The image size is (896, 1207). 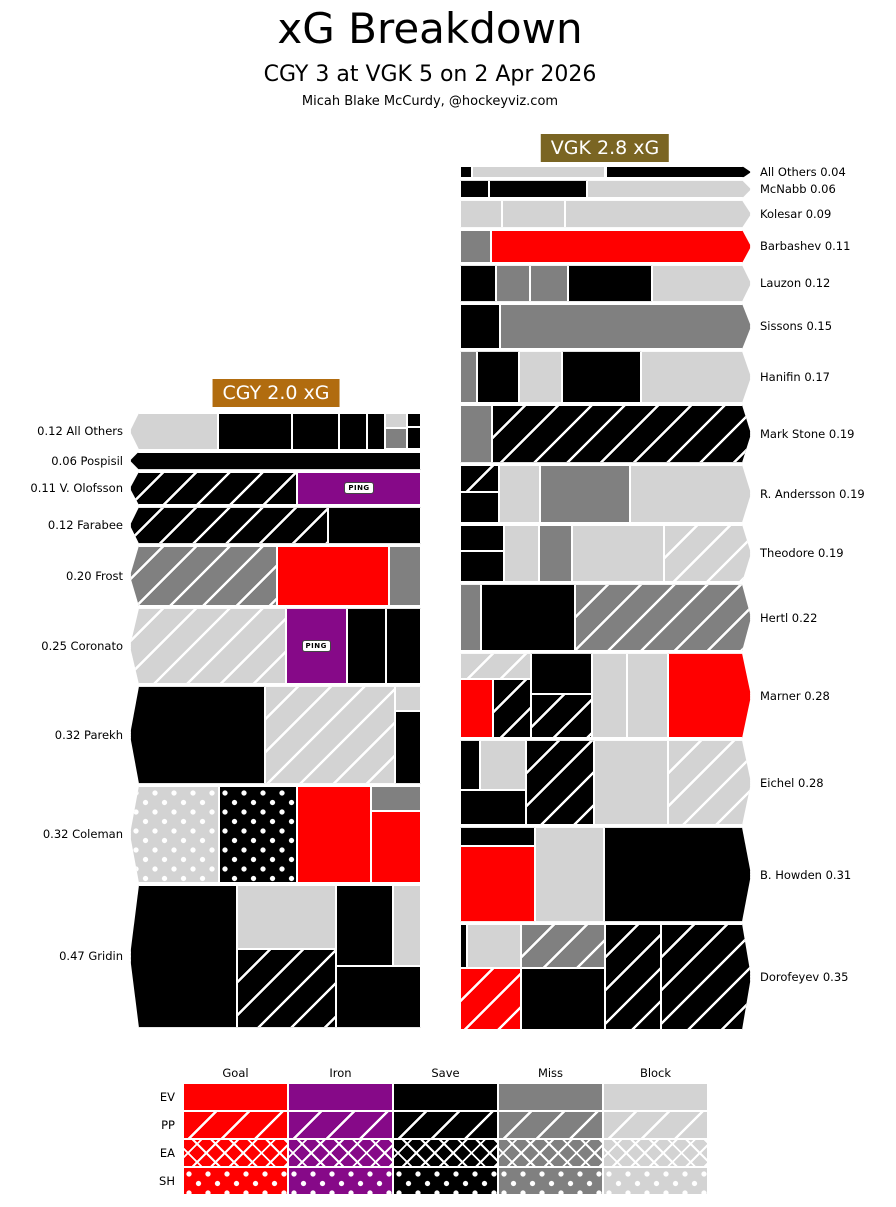 What do you see at coordinates (340, 1153) in the screenshot?
I see `legend-swatch-iron-ea` at bounding box center [340, 1153].